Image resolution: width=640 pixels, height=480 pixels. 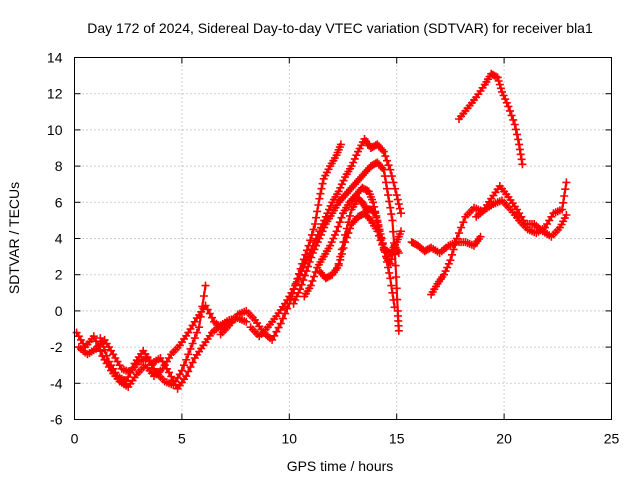 What do you see at coordinates (290, 439) in the screenshot?
I see `x-tick-label: 10` at bounding box center [290, 439].